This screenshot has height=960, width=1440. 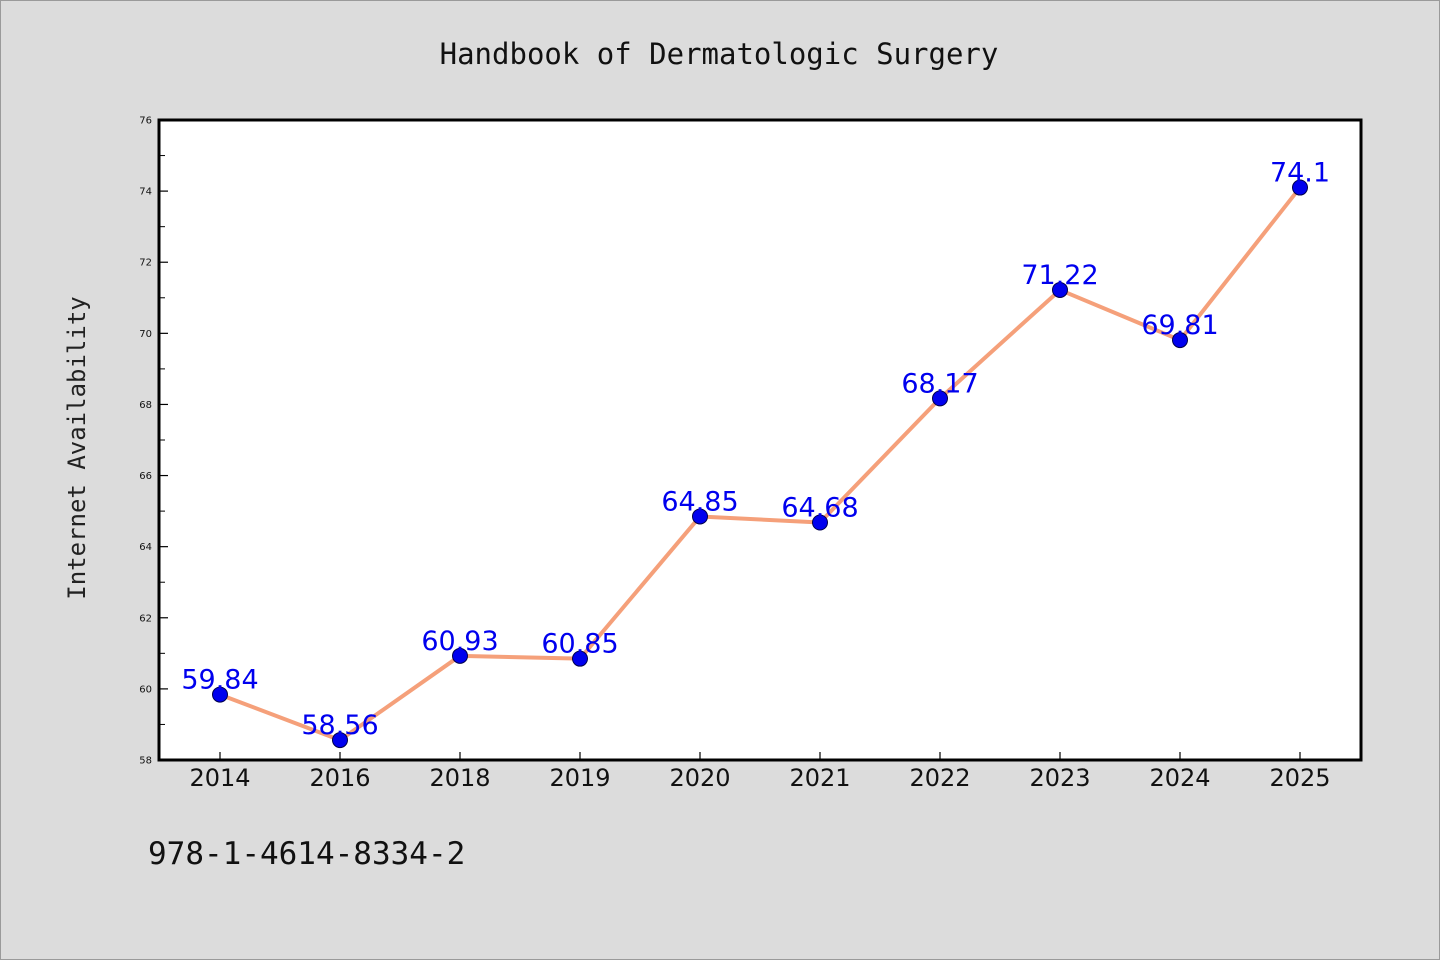 I want to click on data-label: 64.68, so click(x=819, y=507).